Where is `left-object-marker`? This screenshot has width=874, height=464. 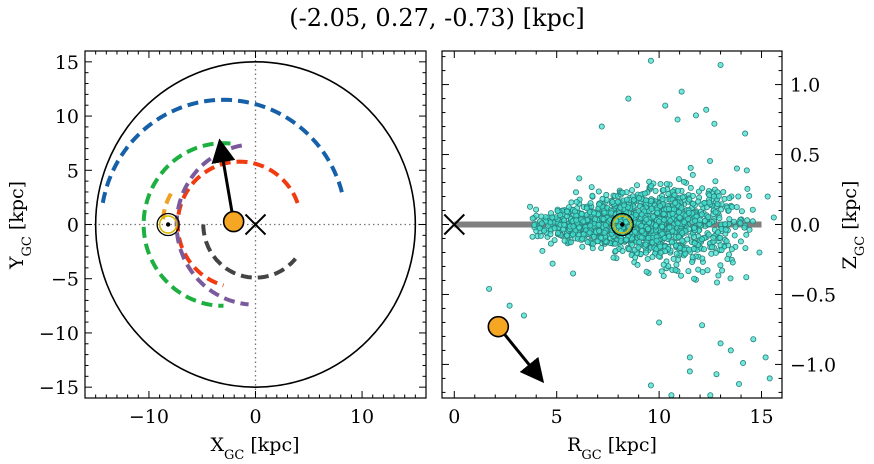 left-object-marker is located at coordinates (233, 221).